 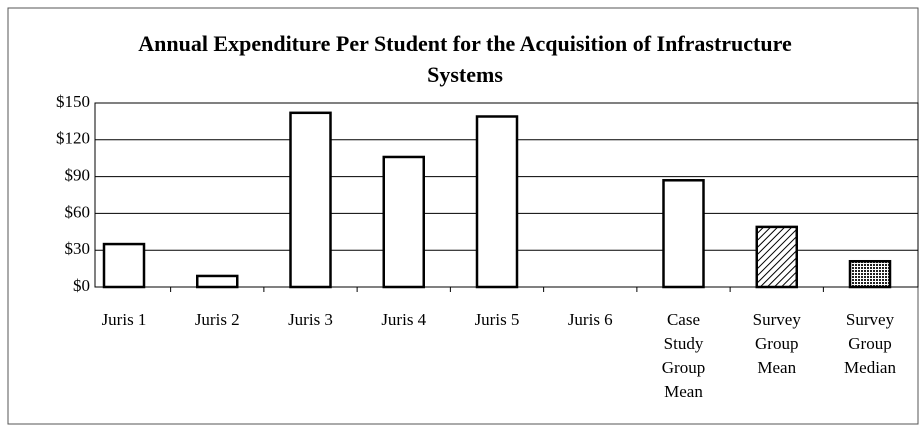 What do you see at coordinates (310, 319) in the screenshot?
I see `x-tick-label: Juris 3` at bounding box center [310, 319].